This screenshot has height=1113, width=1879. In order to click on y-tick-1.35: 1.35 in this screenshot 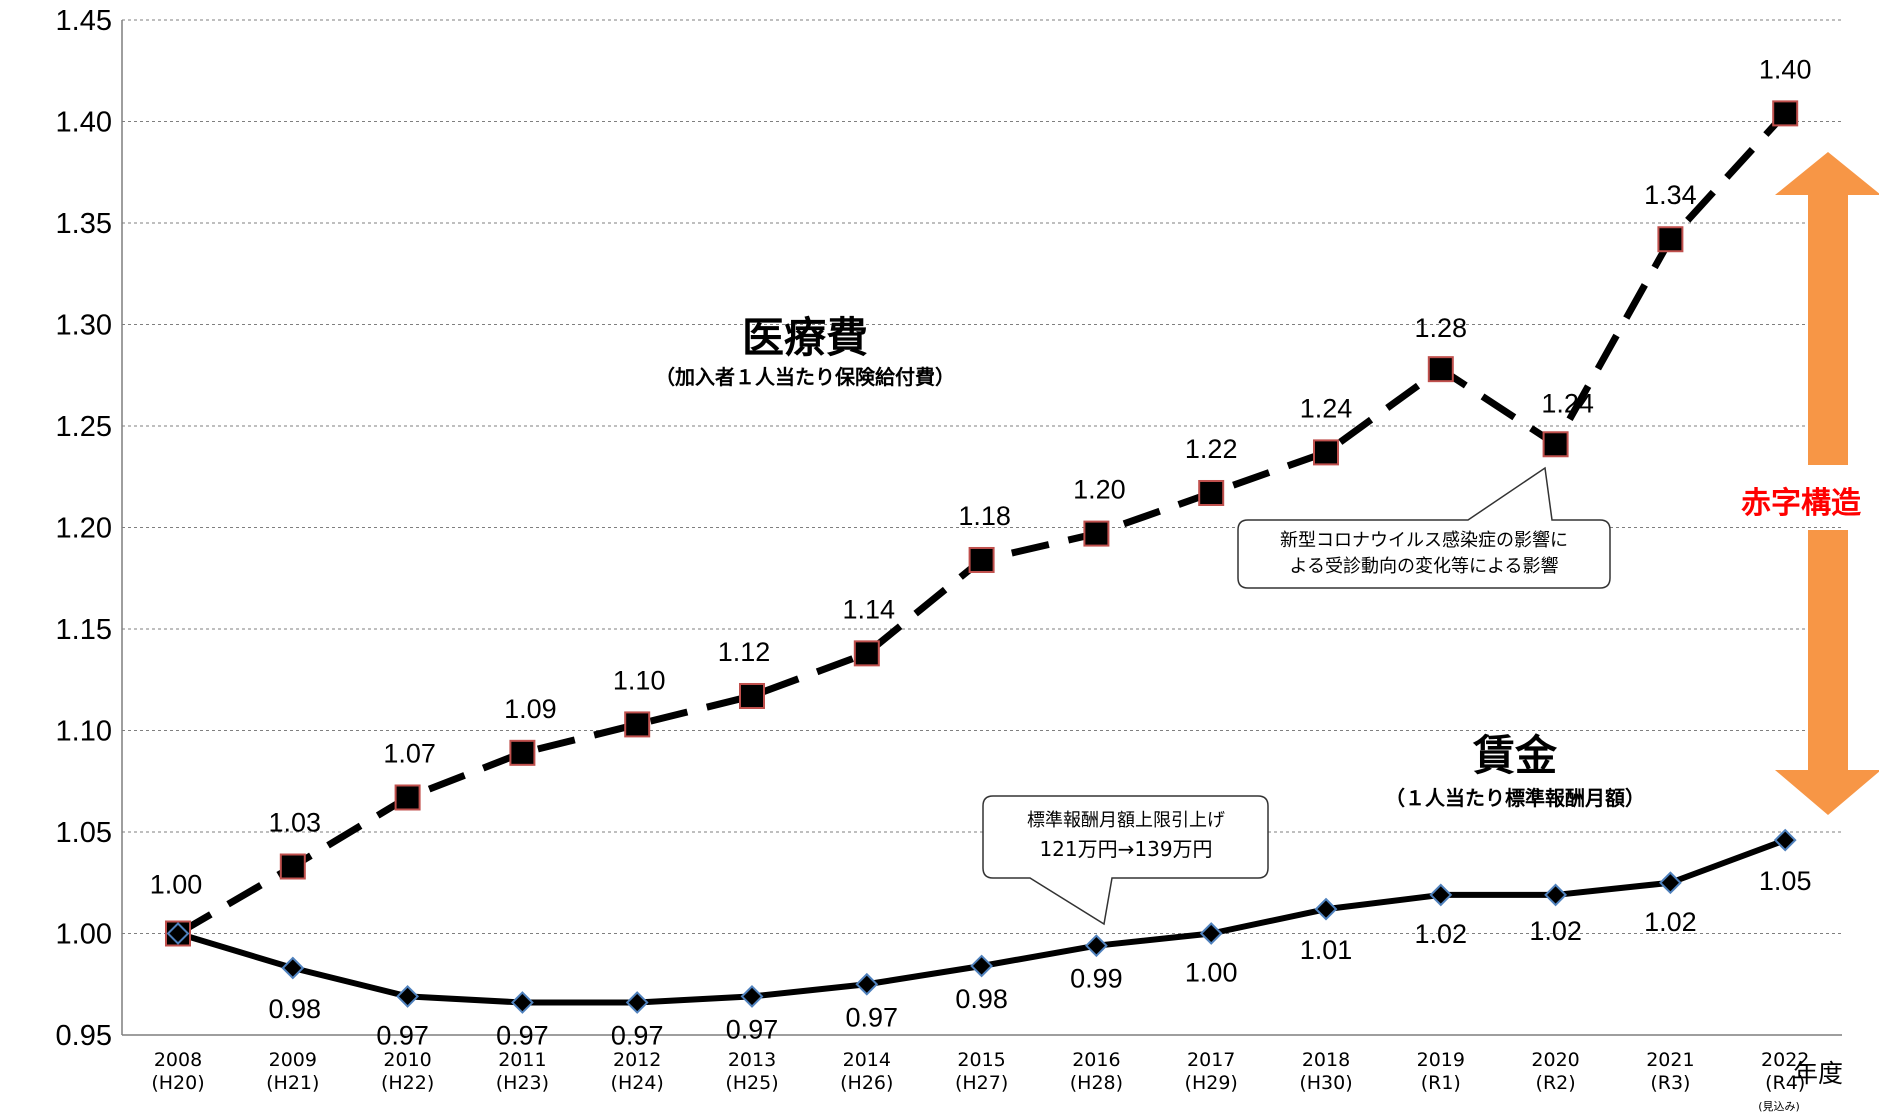, I will do `click(84, 224)`.